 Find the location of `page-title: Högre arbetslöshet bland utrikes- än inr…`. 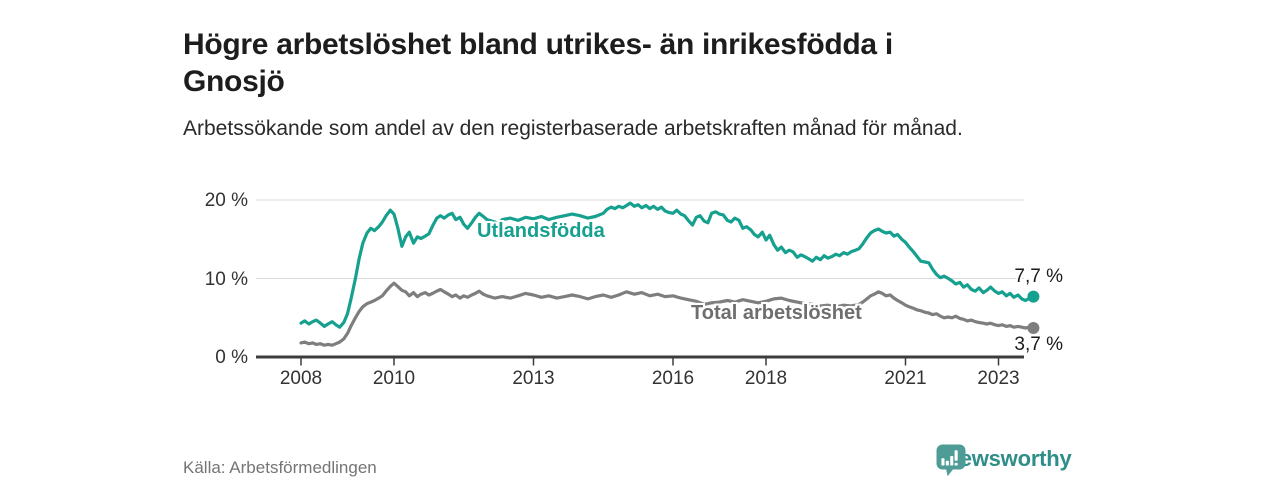

page-title: Högre arbetslöshet bland utrikes- än inr… is located at coordinates (538, 63).